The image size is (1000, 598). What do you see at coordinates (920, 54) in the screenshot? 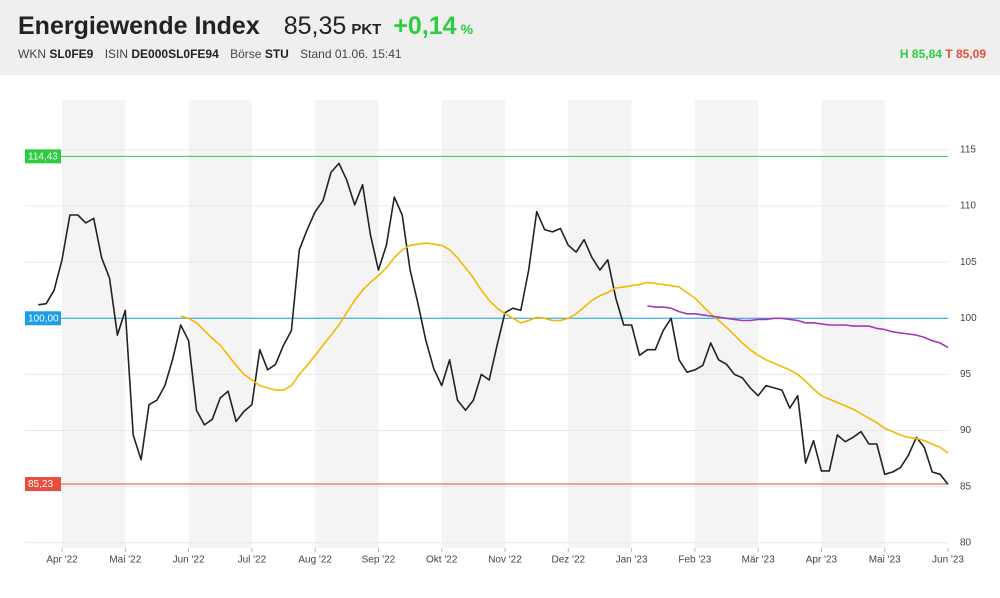
I see `high: H 85,84` at bounding box center [920, 54].